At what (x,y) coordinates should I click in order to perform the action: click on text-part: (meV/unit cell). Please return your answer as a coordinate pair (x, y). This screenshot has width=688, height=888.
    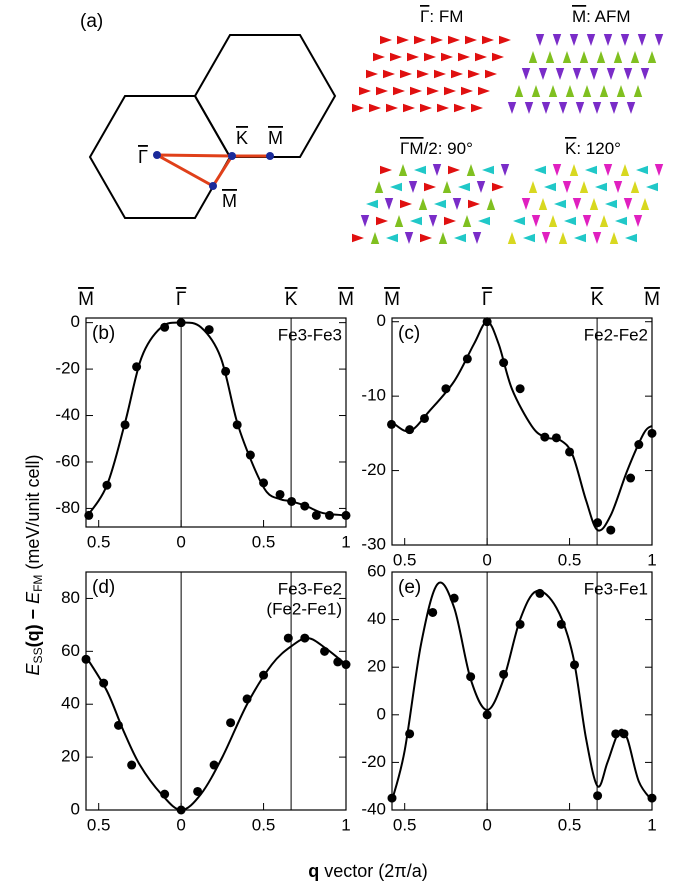
    Looking at the image, I should click on (33, 515).